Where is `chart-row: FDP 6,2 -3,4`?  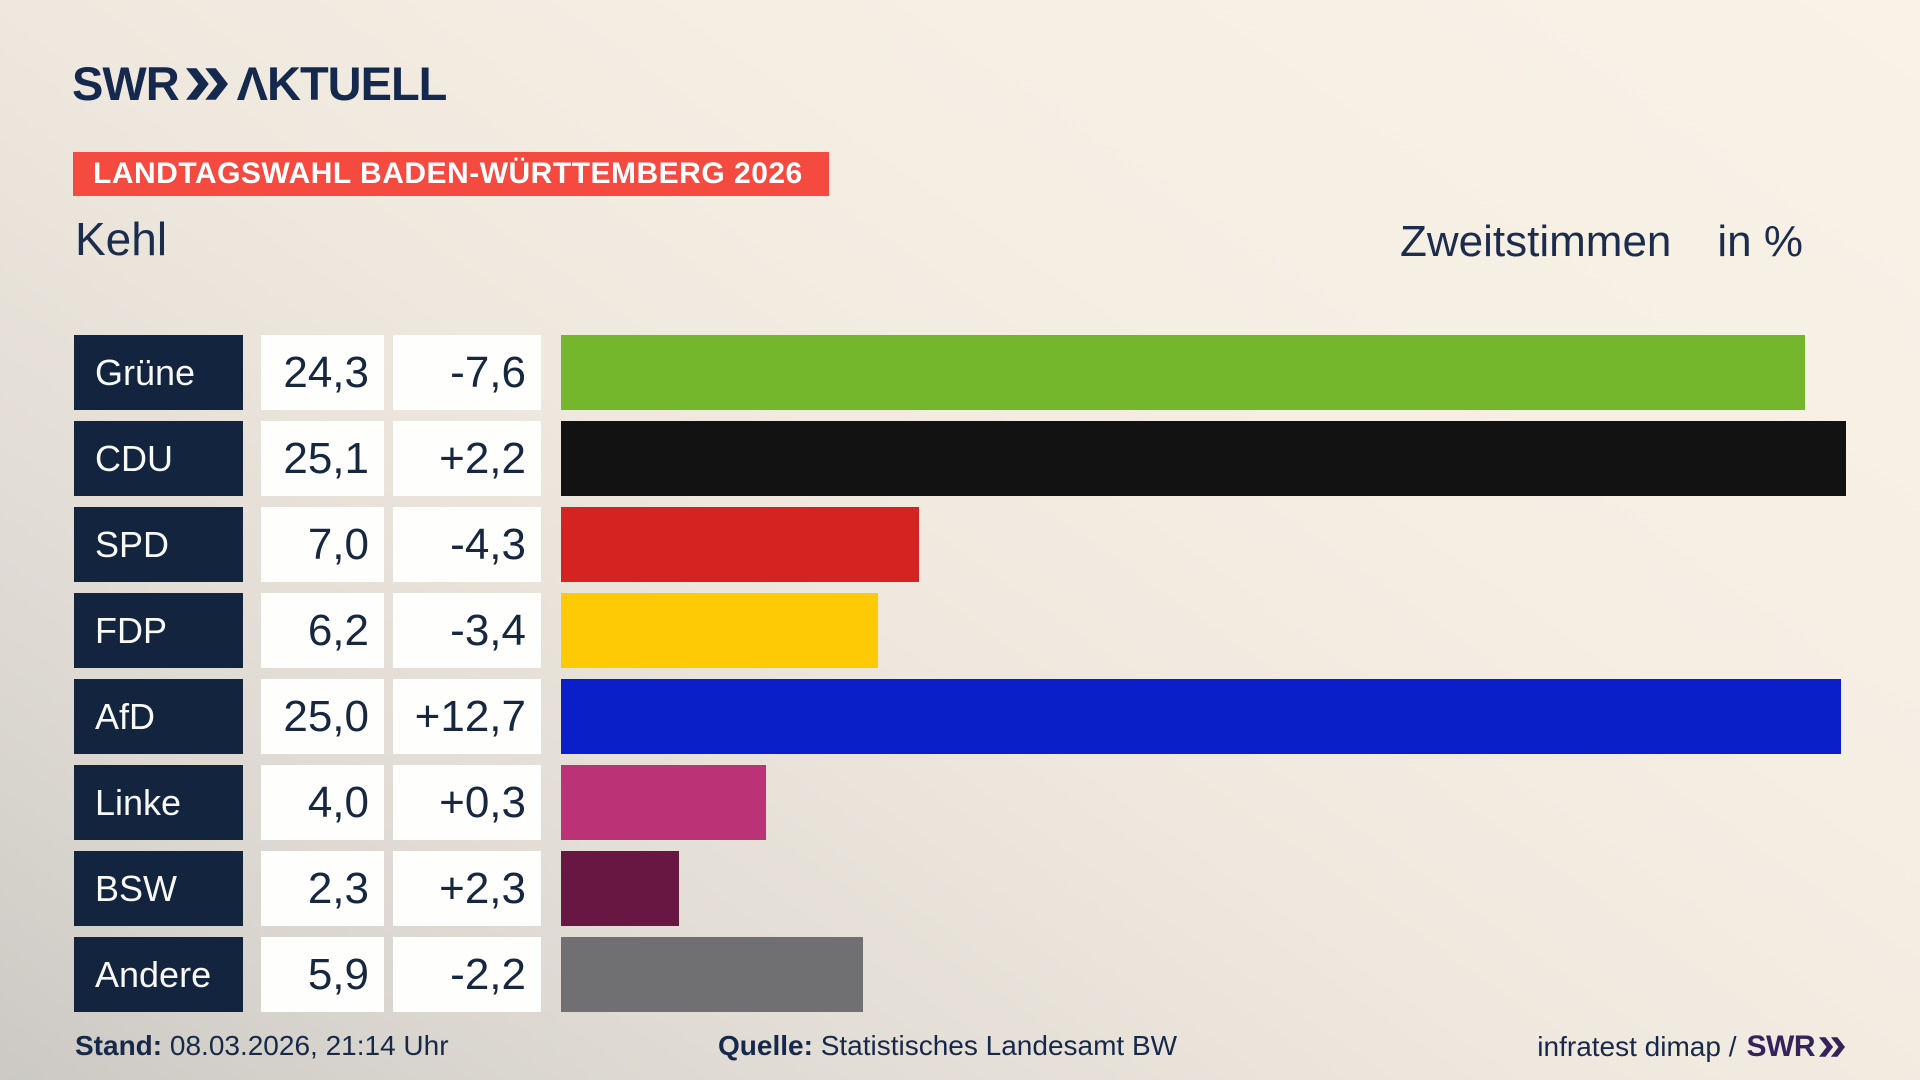 chart-row: FDP 6,2 -3,4 is located at coordinates (960, 630).